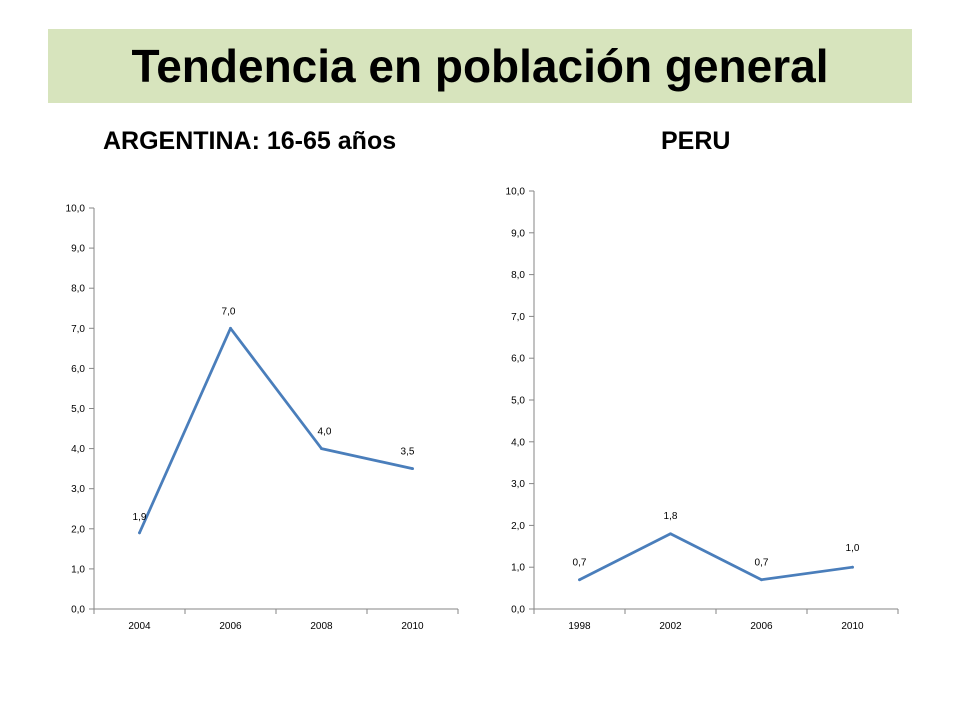 This screenshot has width=960, height=720. What do you see at coordinates (518, 610) in the screenshot?
I see `peru-y-tick-label: 0,0` at bounding box center [518, 610].